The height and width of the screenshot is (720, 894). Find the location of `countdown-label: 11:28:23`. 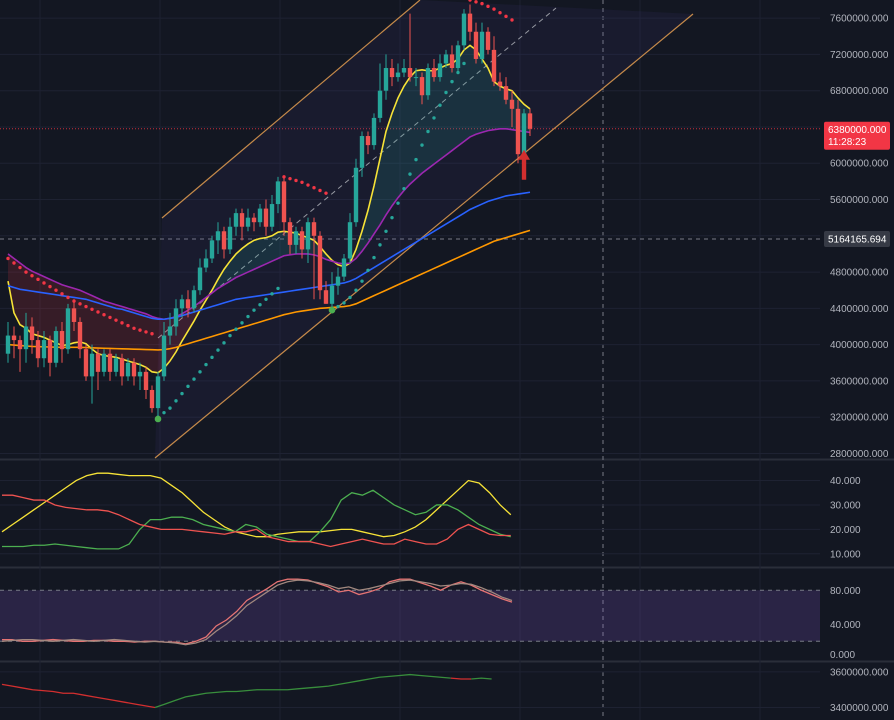

countdown-label: 11:28:23 is located at coordinates (847, 142).